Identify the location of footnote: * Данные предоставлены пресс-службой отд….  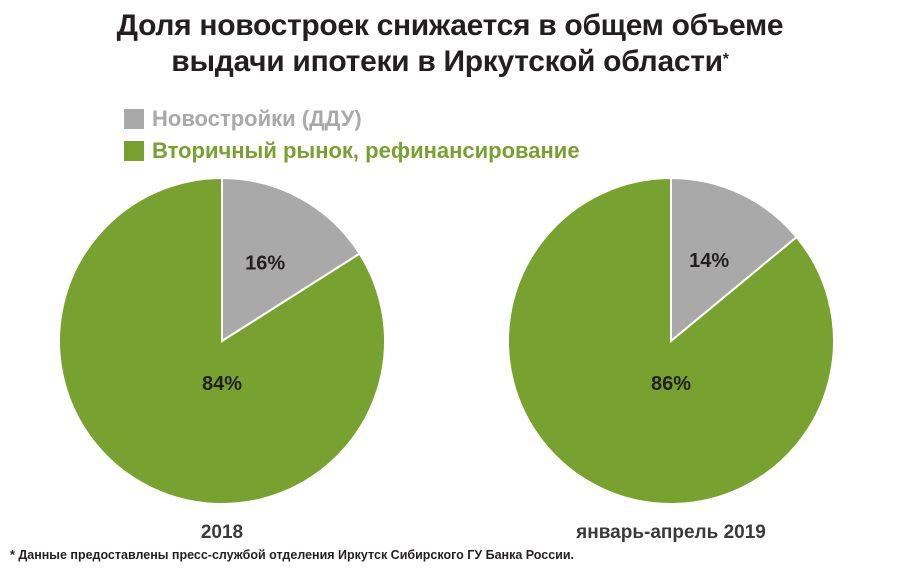
(292, 555).